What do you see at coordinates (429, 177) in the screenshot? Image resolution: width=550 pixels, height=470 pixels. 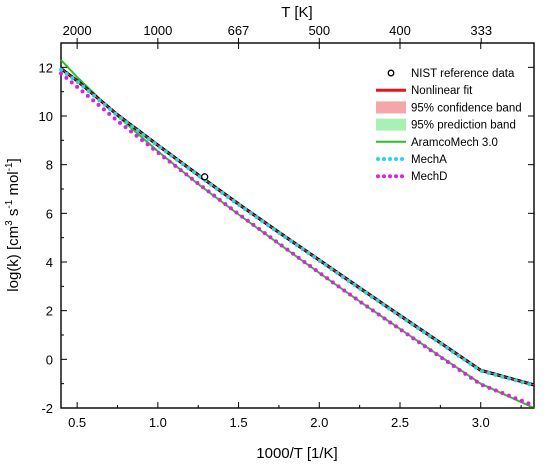 I see `legend-label: MechD` at bounding box center [429, 177].